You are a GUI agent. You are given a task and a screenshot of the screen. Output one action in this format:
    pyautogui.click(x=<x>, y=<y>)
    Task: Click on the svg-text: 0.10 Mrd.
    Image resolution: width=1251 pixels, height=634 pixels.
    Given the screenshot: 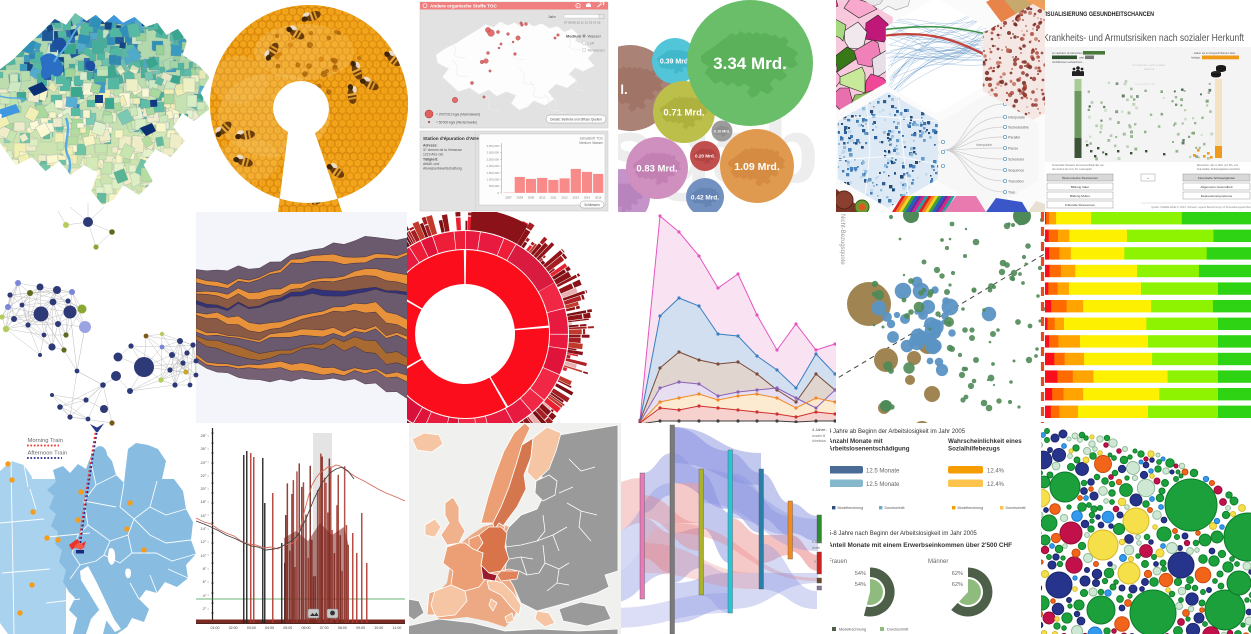 What is the action you would take?
    pyautogui.click(x=722, y=131)
    